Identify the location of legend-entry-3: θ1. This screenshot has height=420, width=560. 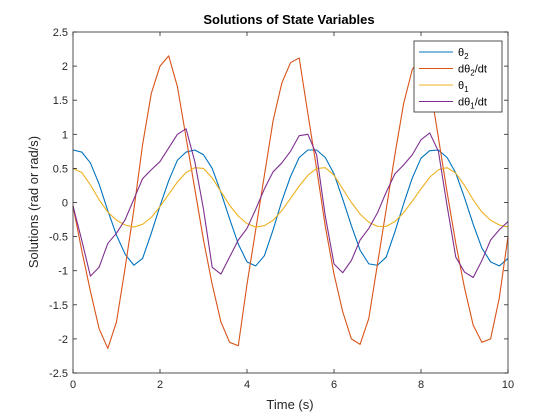
(463, 87).